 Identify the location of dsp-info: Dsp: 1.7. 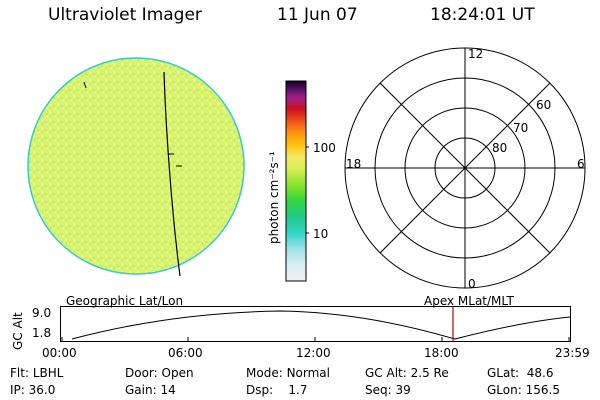
(277, 390).